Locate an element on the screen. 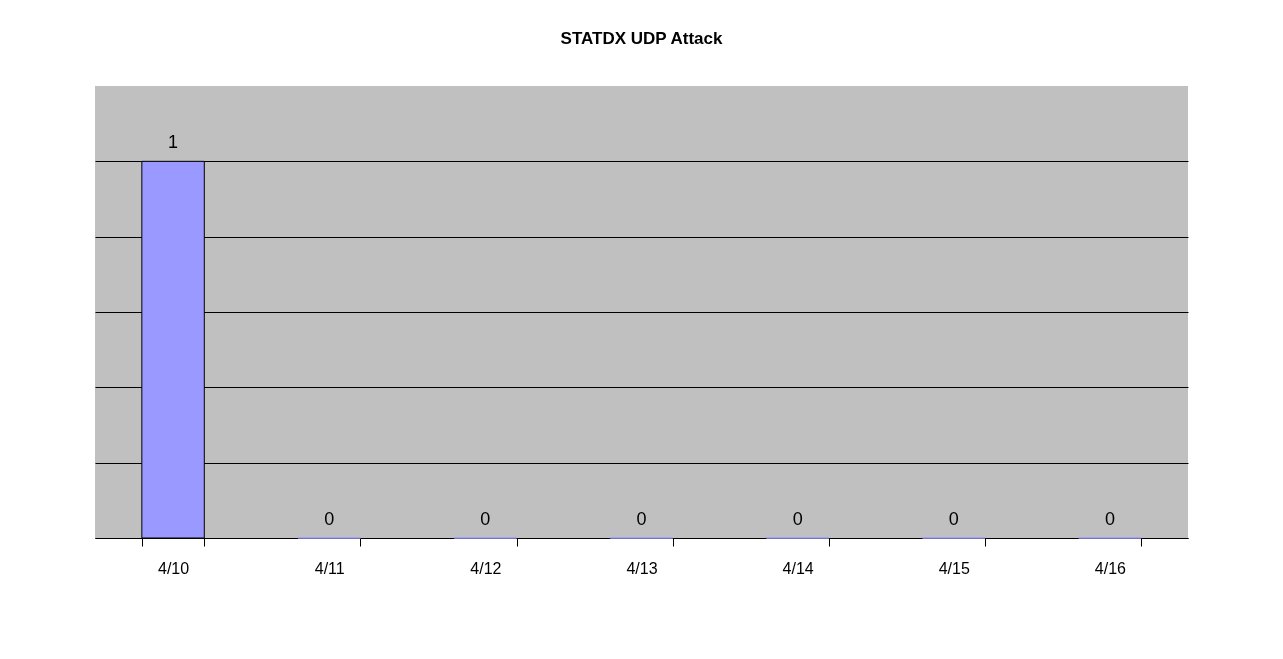 This screenshot has width=1283, height=659. x-tick-label: 4/13 is located at coordinates (642, 568).